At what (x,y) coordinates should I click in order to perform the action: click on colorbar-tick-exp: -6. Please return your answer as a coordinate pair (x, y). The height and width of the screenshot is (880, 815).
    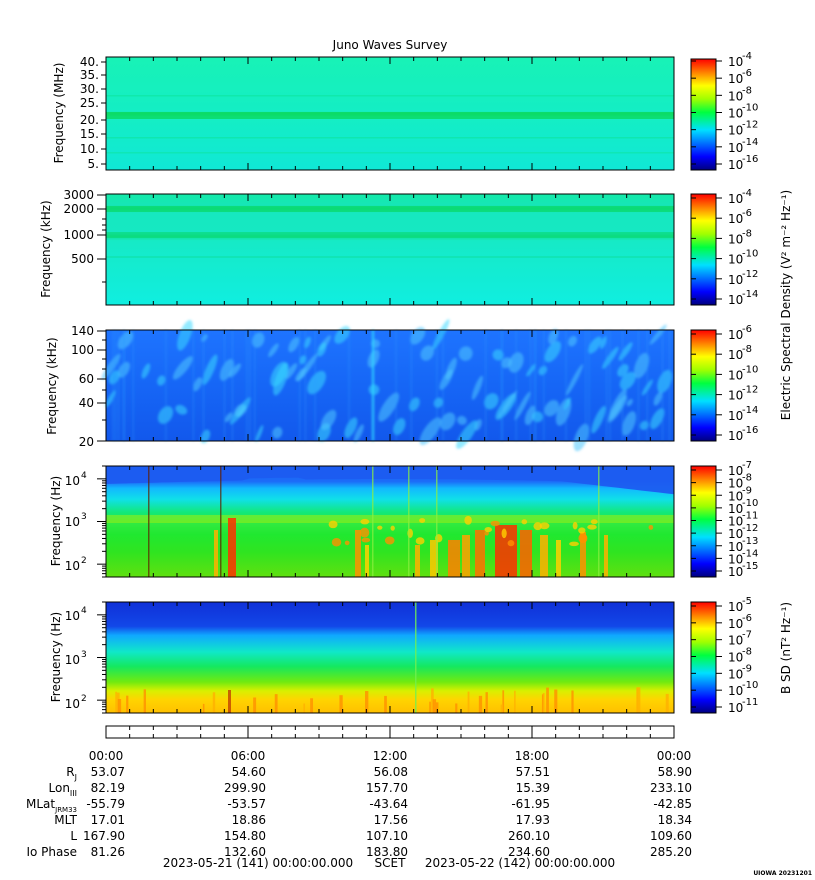
    Looking at the image, I should click on (747, 213).